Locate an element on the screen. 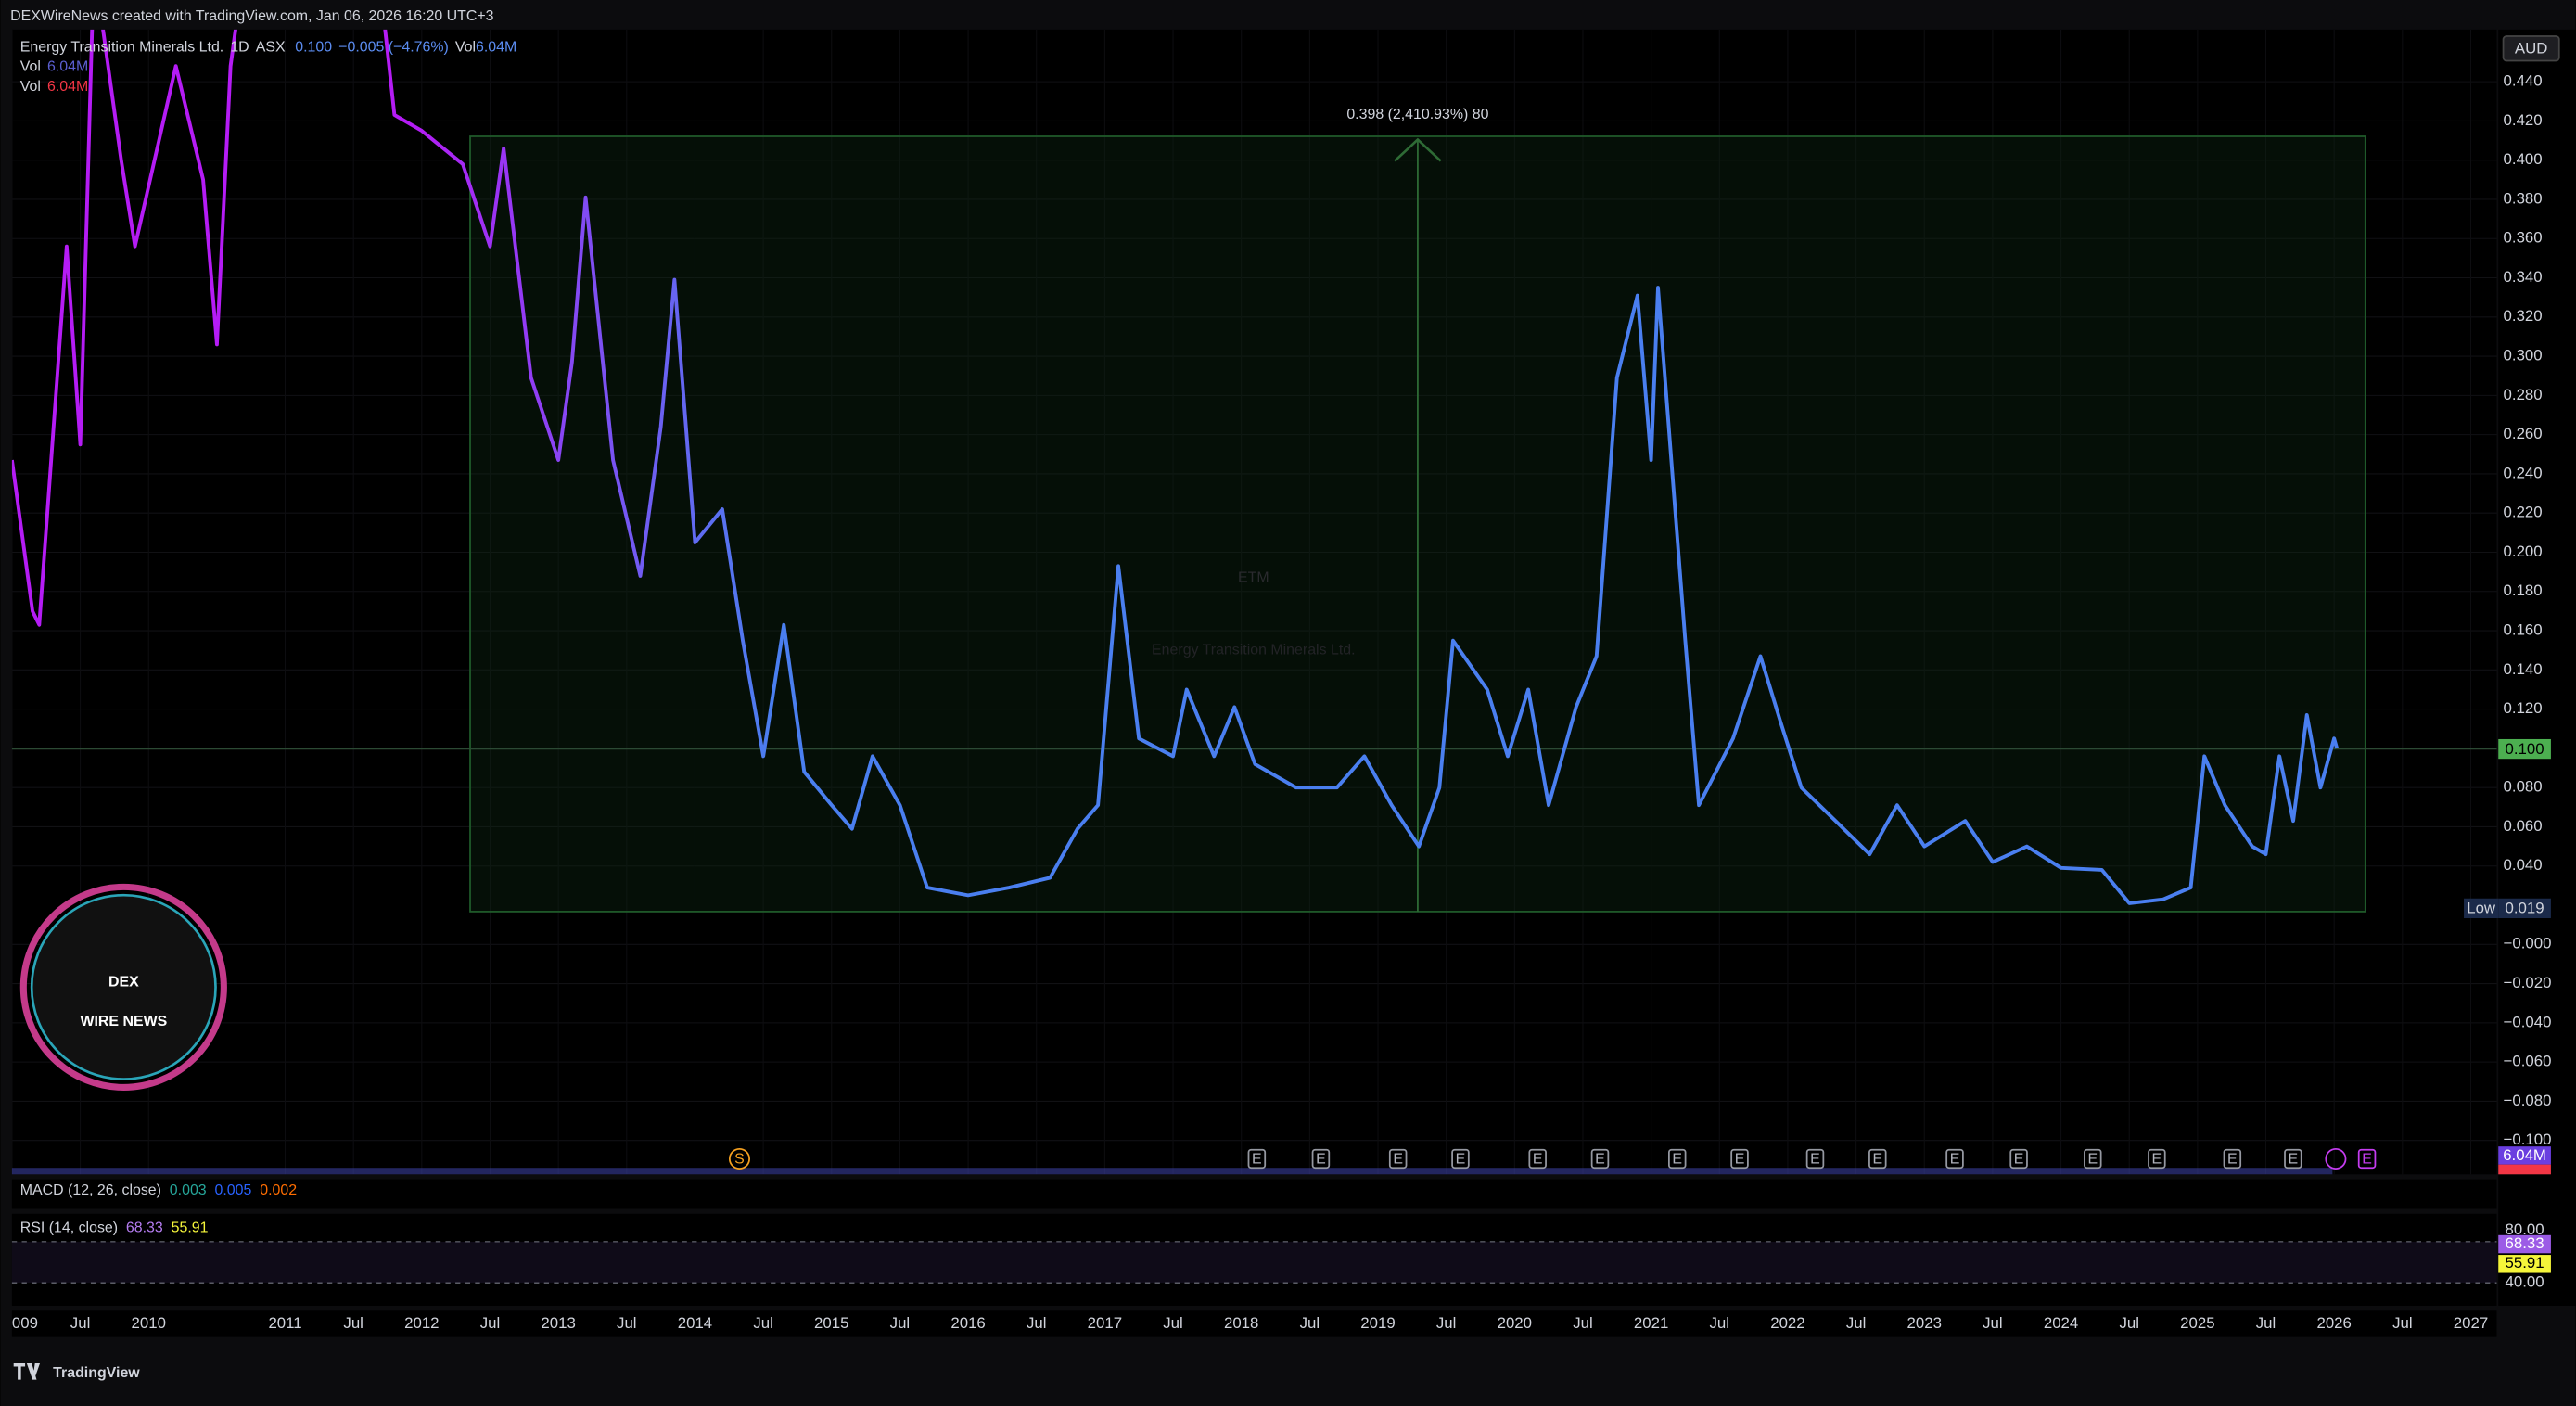  price-axis is located at coordinates (2537, 667).